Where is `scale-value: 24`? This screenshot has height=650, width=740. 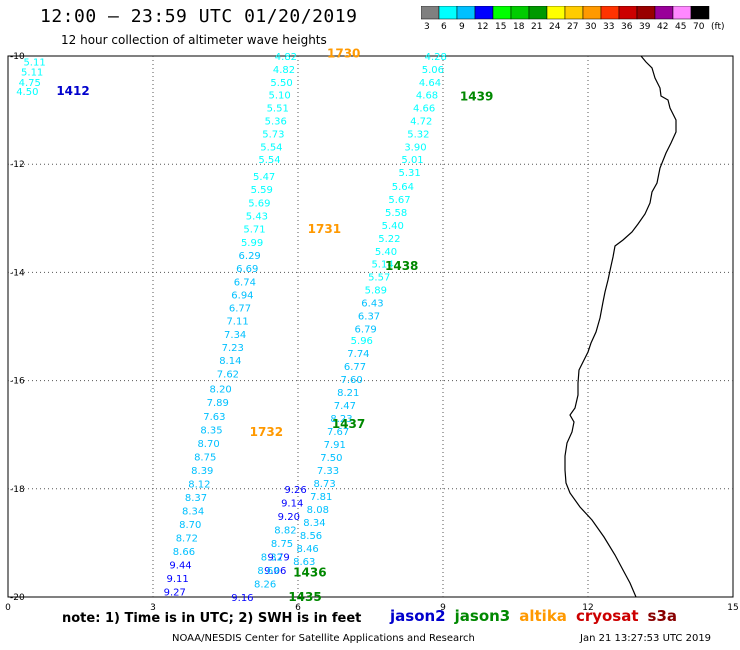
scale-value: 24 is located at coordinates (555, 27).